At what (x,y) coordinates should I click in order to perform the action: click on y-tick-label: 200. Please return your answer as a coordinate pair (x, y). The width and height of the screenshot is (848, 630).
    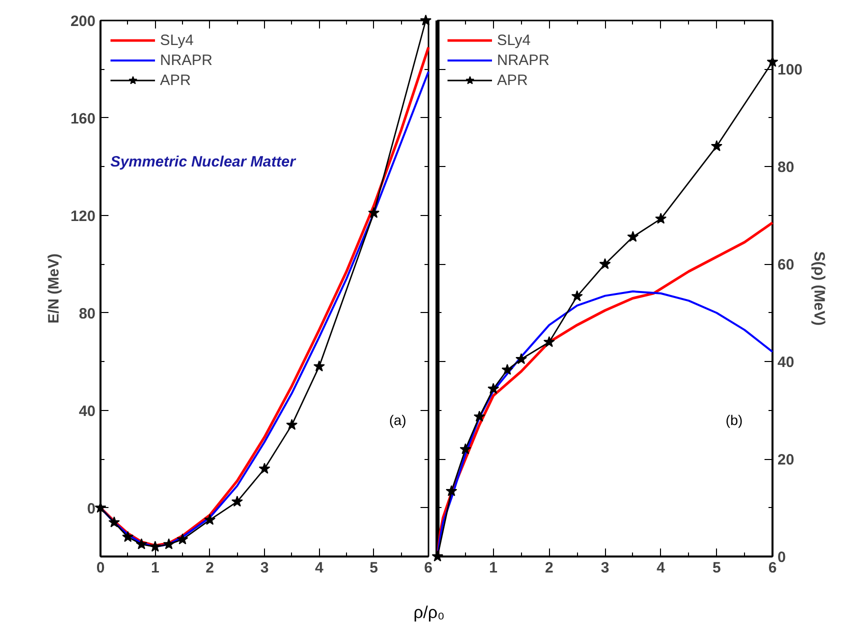
    Looking at the image, I should click on (83, 21).